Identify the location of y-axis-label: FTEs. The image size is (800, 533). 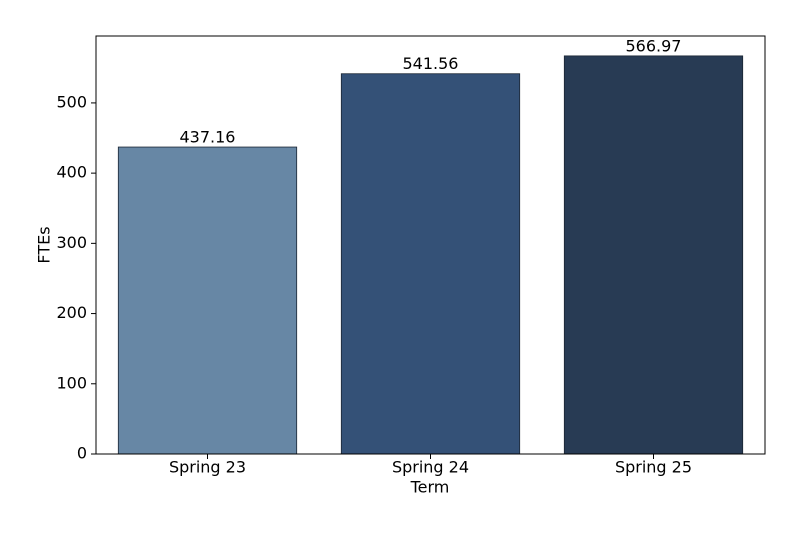
(44, 244).